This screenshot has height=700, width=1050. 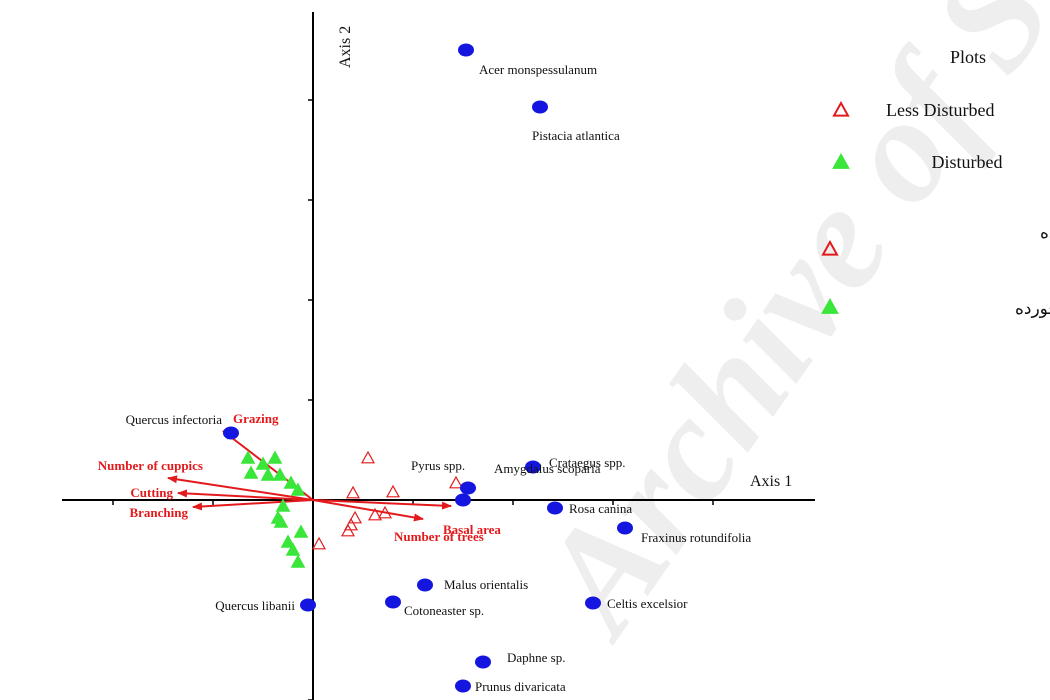 What do you see at coordinates (174, 419) in the screenshot?
I see `species-label: Quercus infectoria` at bounding box center [174, 419].